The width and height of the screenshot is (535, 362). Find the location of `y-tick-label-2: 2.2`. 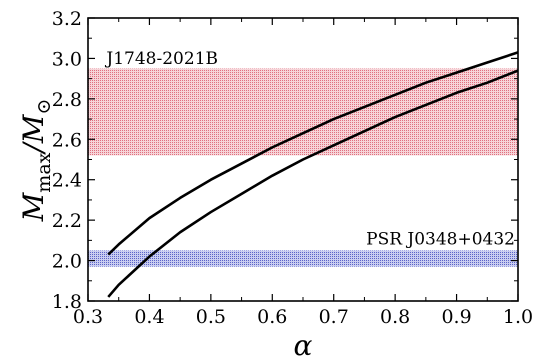

y-tick-label-2: 2.2 is located at coordinates (67, 221).